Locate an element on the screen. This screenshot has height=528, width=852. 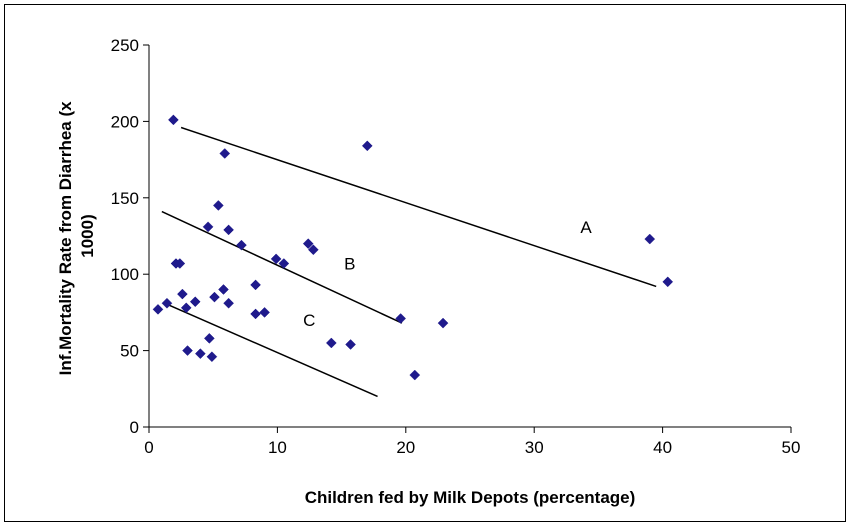
x-axis-title: Children fed by Milk Depots (percentage) is located at coordinates (470, 497).